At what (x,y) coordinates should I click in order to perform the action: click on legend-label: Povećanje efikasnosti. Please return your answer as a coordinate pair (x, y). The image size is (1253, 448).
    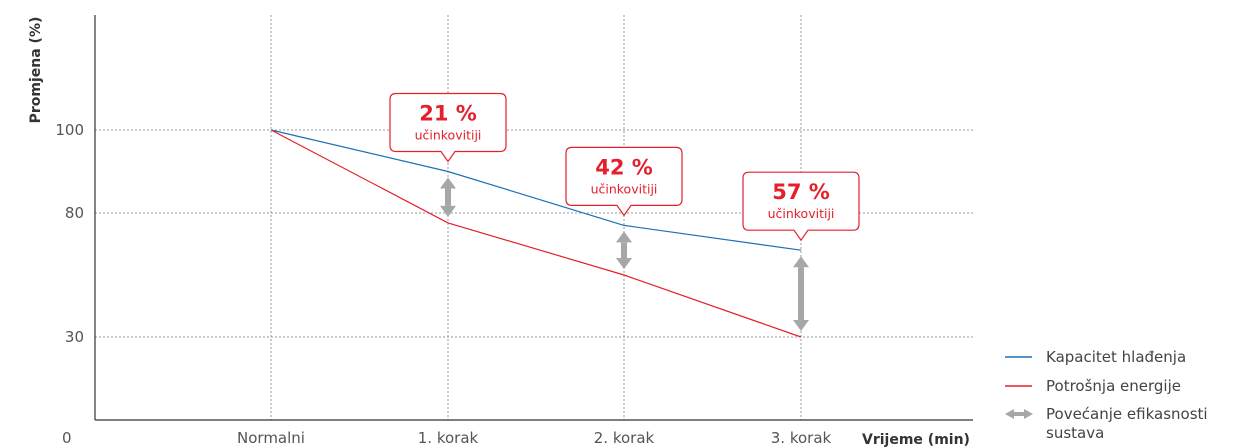
    Looking at the image, I should click on (1127, 414).